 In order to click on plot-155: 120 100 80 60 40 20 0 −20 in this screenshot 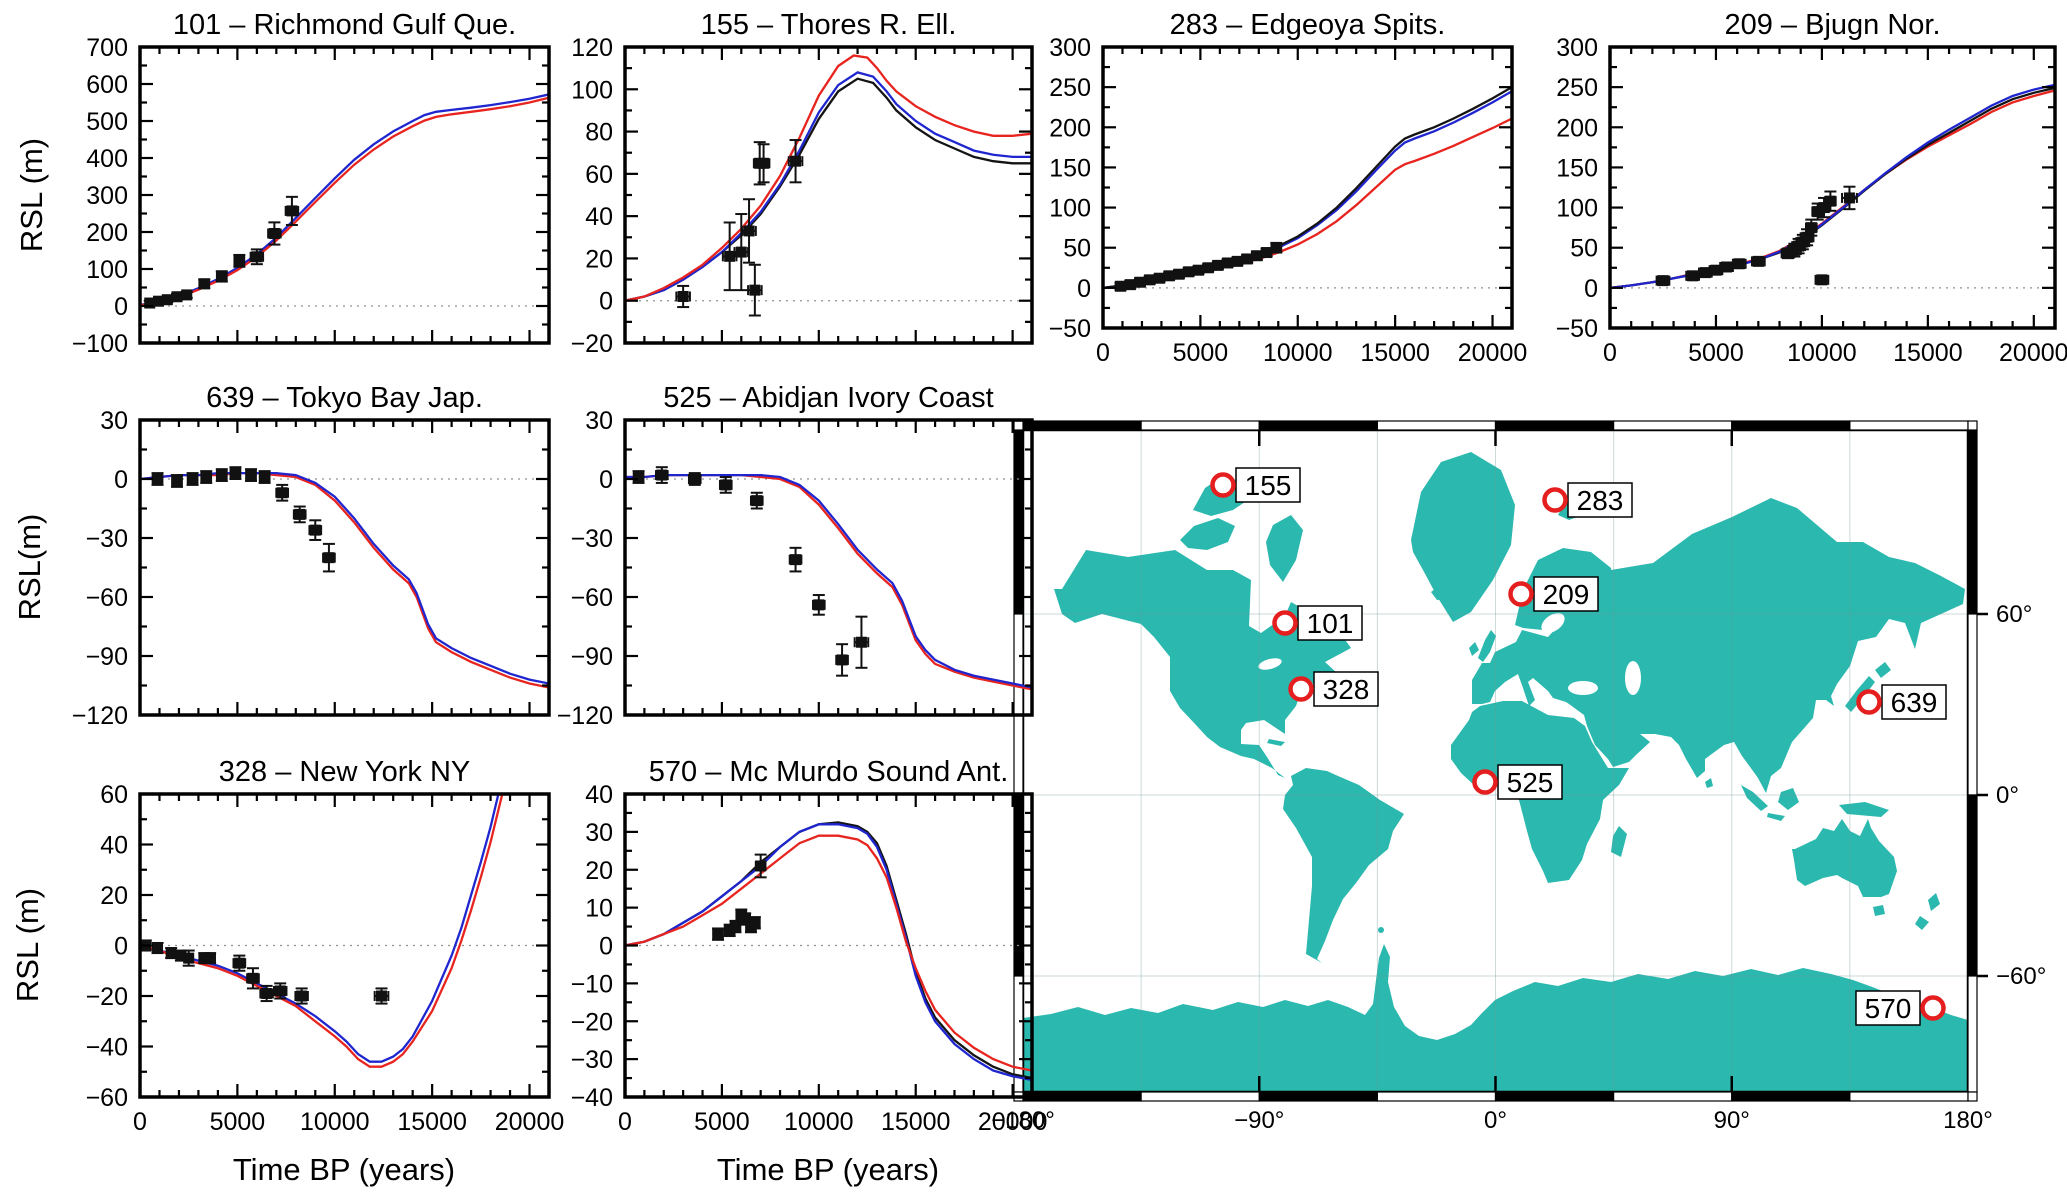, I will do `click(802, 196)`.